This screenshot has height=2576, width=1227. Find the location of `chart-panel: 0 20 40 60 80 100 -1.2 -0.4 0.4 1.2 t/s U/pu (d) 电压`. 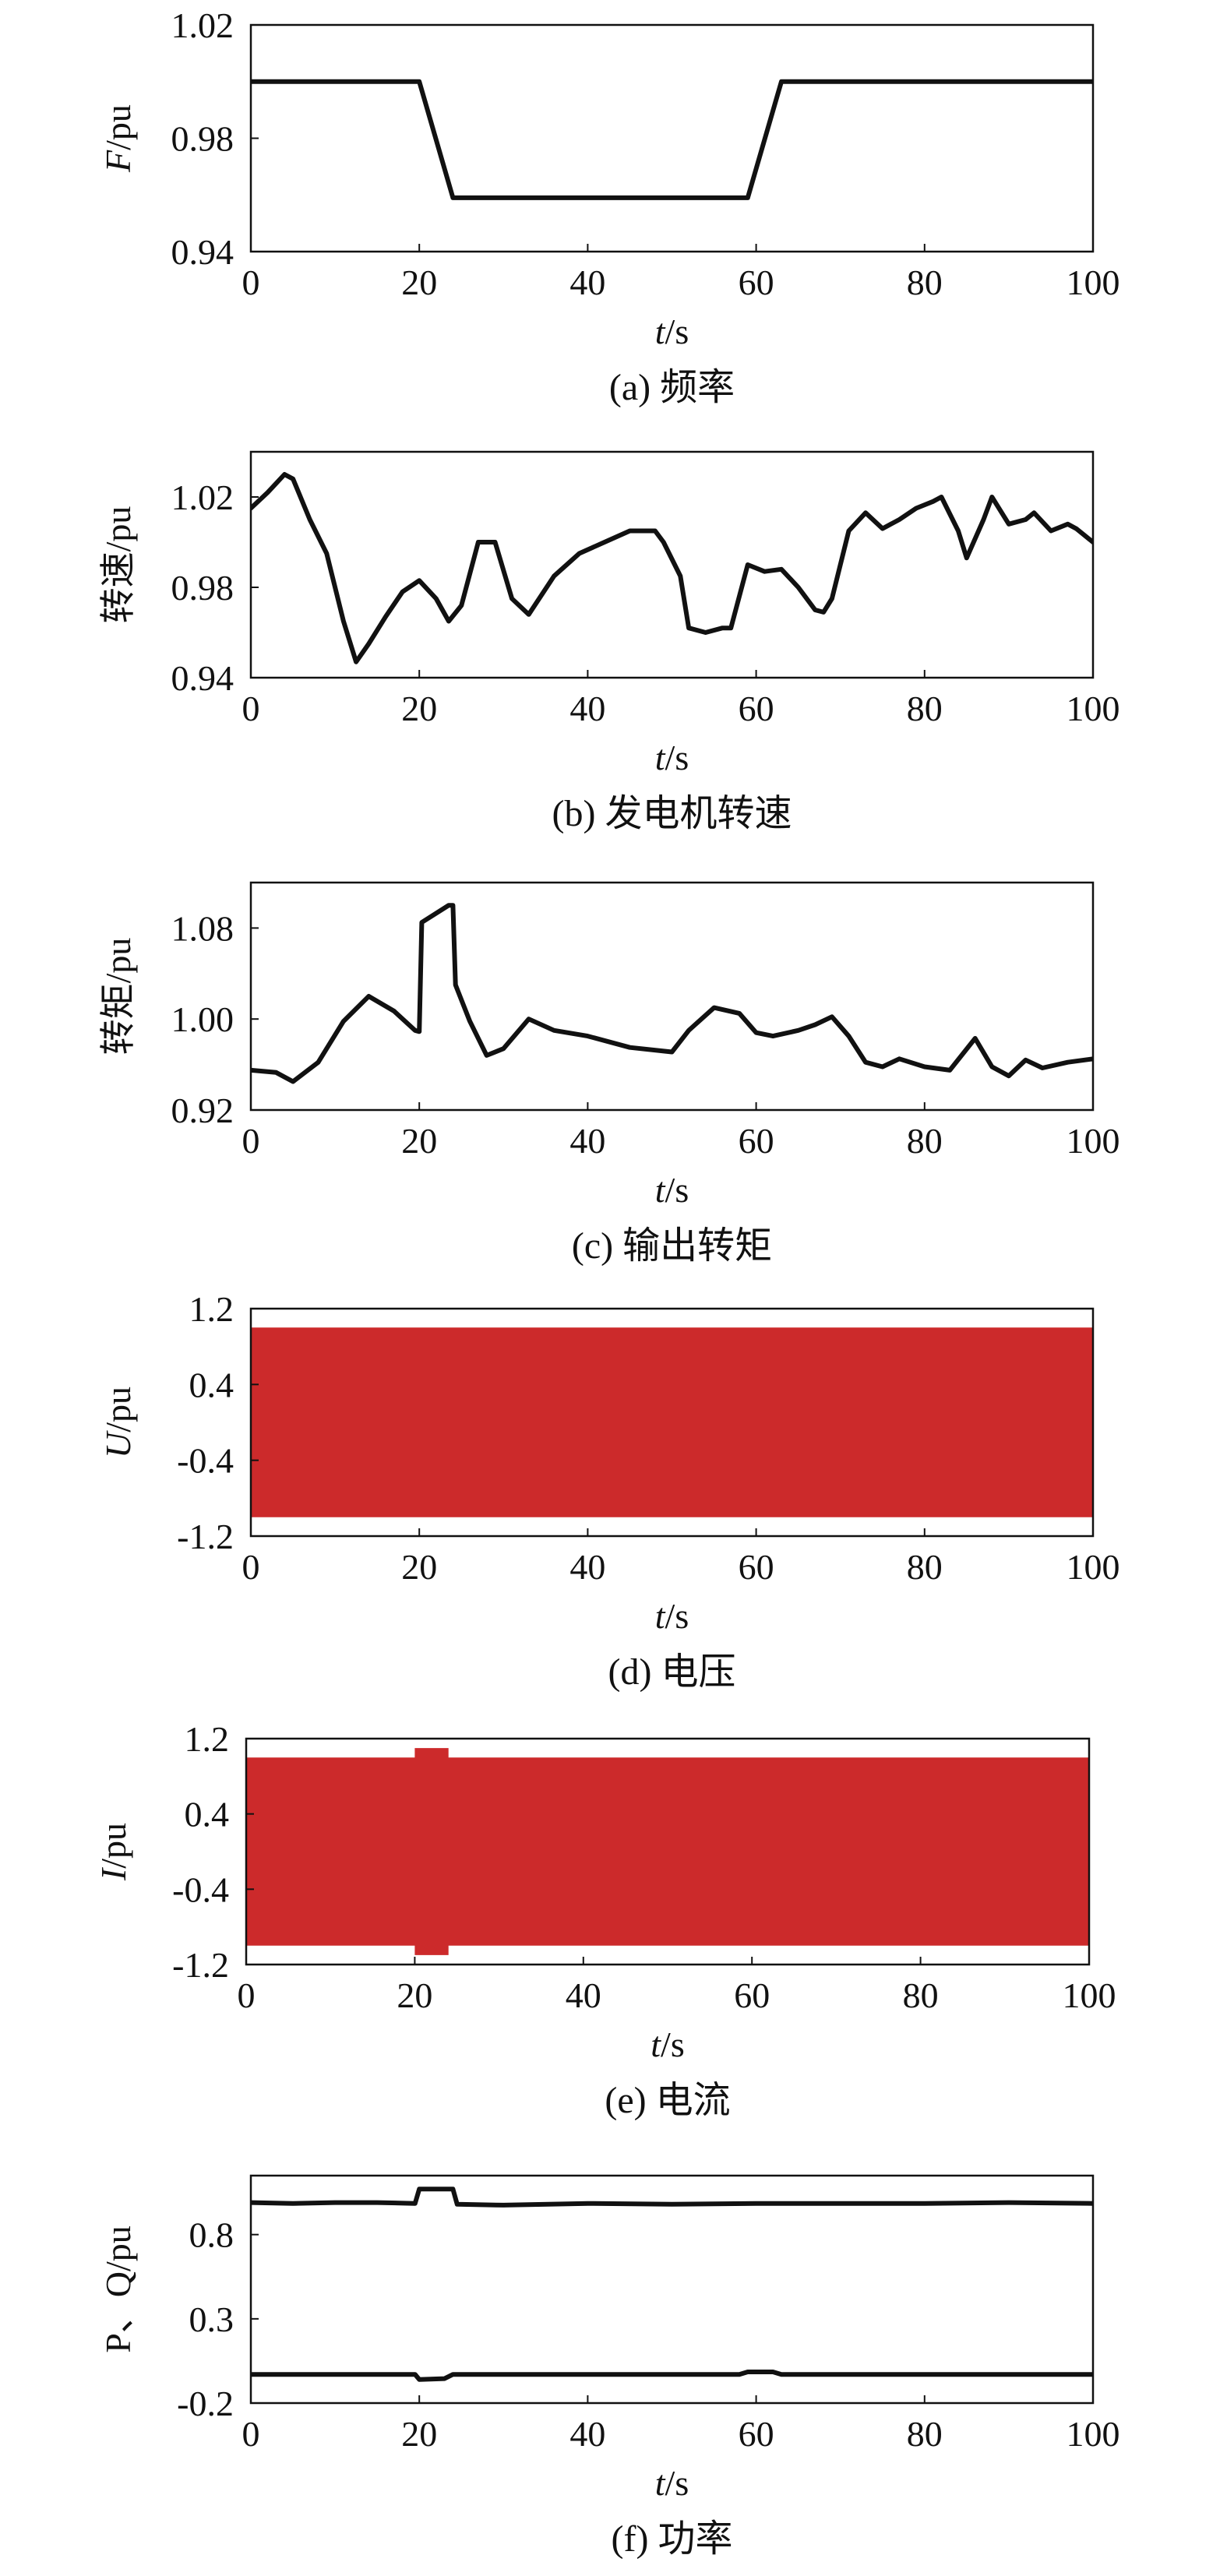

chart-panel: 0 20 40 60 80 100 -1.2 -0.4 0.4 1.2 t/s U/pu (d) 电压 is located at coordinates (609, 1491).